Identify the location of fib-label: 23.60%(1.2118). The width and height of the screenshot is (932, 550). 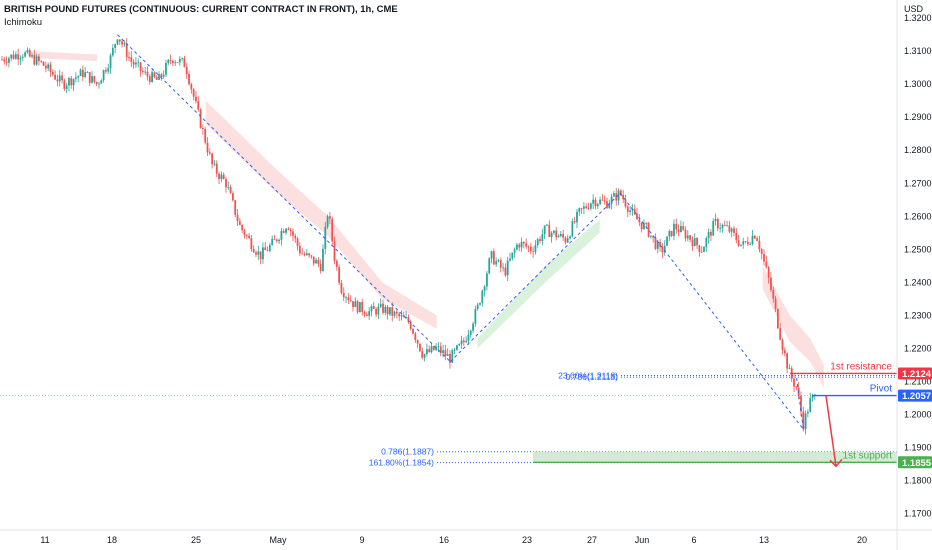
(588, 375).